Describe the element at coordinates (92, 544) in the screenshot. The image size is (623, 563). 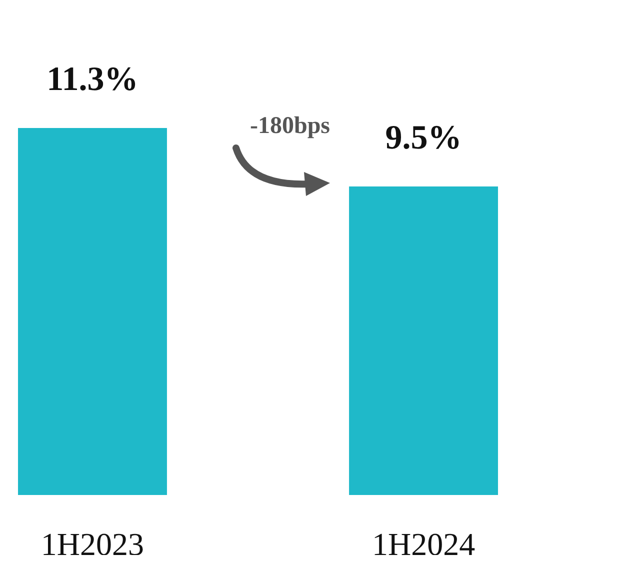
I see `x-tick-label: 1H2023` at that location.